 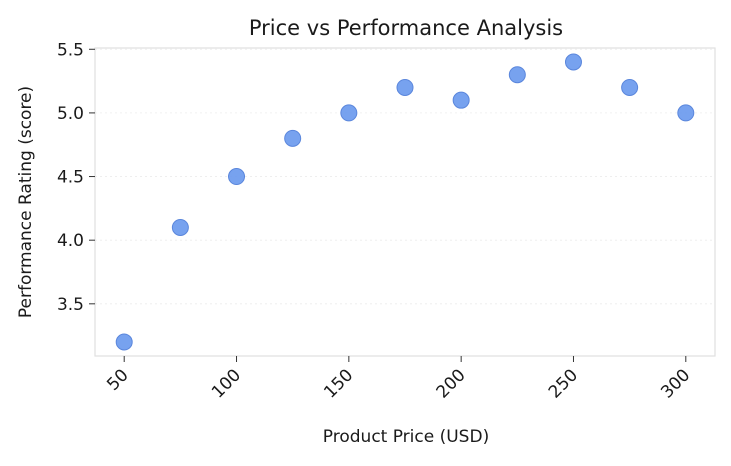 What do you see at coordinates (70, 178) in the screenshot?
I see `y-tick-label: 4.5` at bounding box center [70, 178].